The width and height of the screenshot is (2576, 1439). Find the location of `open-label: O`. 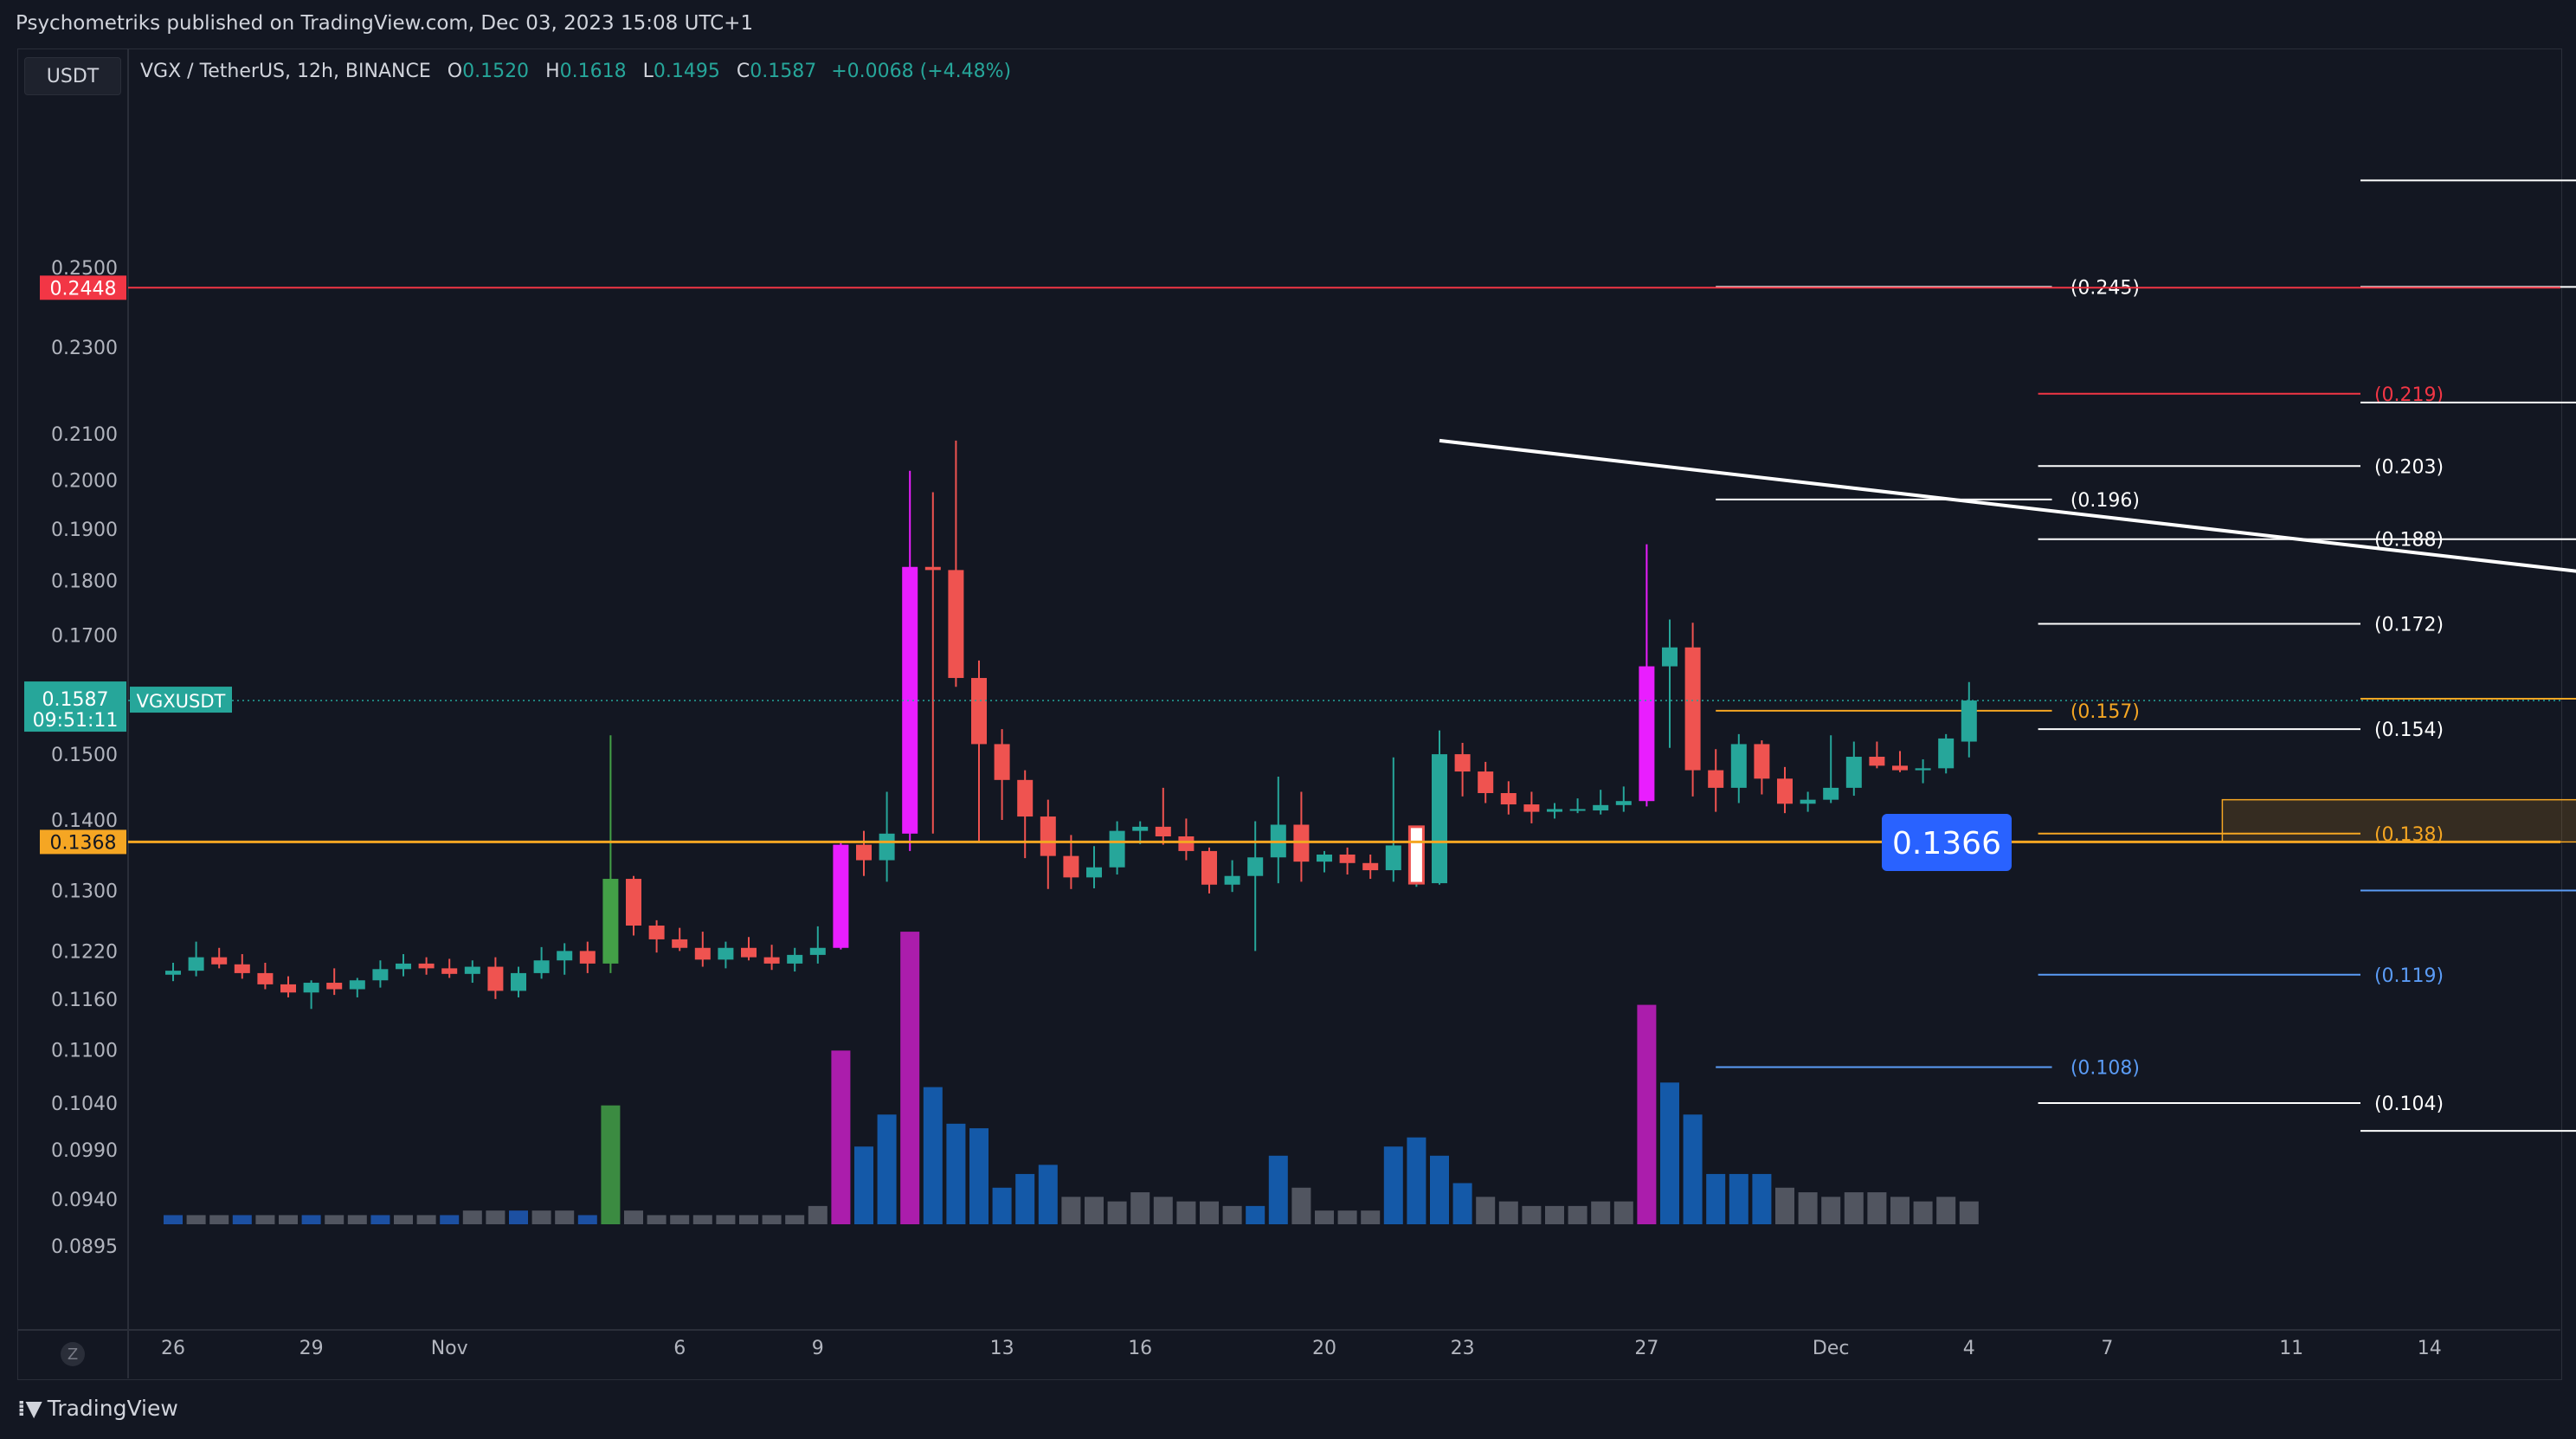

open-label: O is located at coordinates (455, 71).